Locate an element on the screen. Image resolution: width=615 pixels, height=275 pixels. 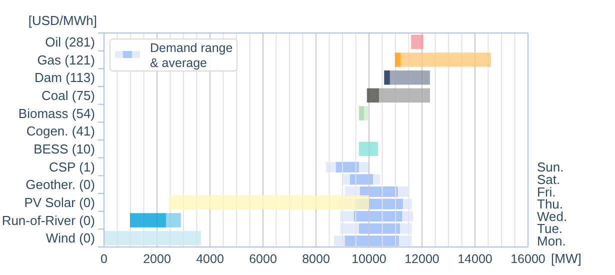
x-tick-label: 6000 is located at coordinates (263, 259).